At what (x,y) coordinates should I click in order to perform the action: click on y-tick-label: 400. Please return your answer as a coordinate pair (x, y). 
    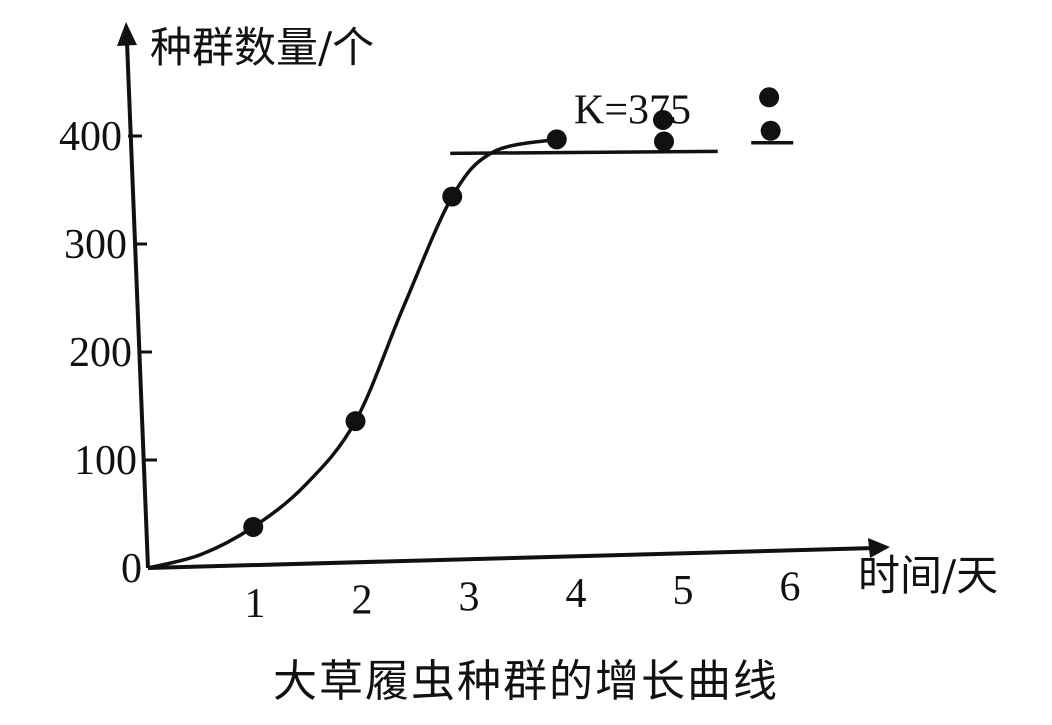
    Looking at the image, I should click on (90, 137).